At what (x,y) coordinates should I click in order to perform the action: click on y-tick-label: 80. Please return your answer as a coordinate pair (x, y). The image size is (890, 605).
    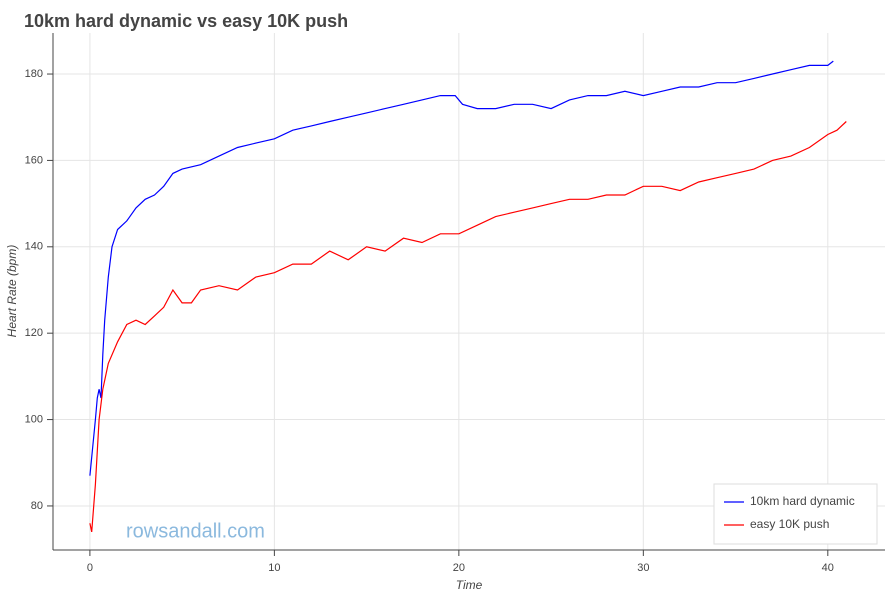
    Looking at the image, I should click on (37, 506).